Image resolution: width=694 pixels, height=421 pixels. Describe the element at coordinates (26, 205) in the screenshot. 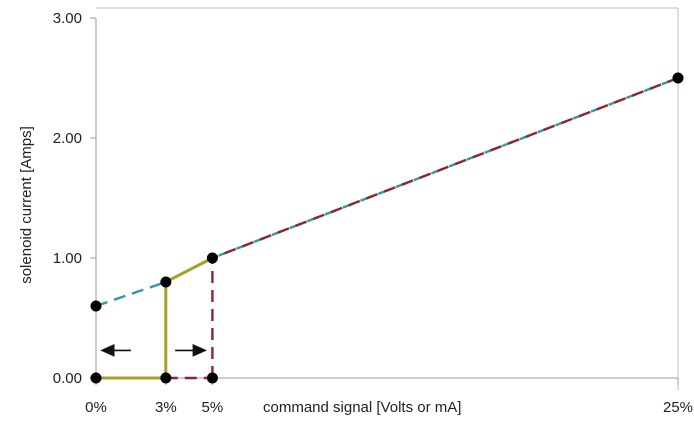

I see `y-axis-title: solenoid current [Amps]` at that location.